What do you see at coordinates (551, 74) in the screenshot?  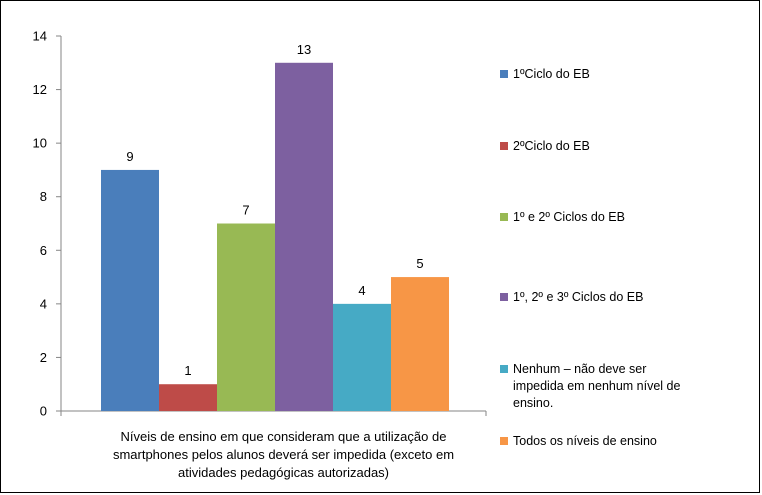 I see `legend-entry: 1ºCiclo do EB` at bounding box center [551, 74].